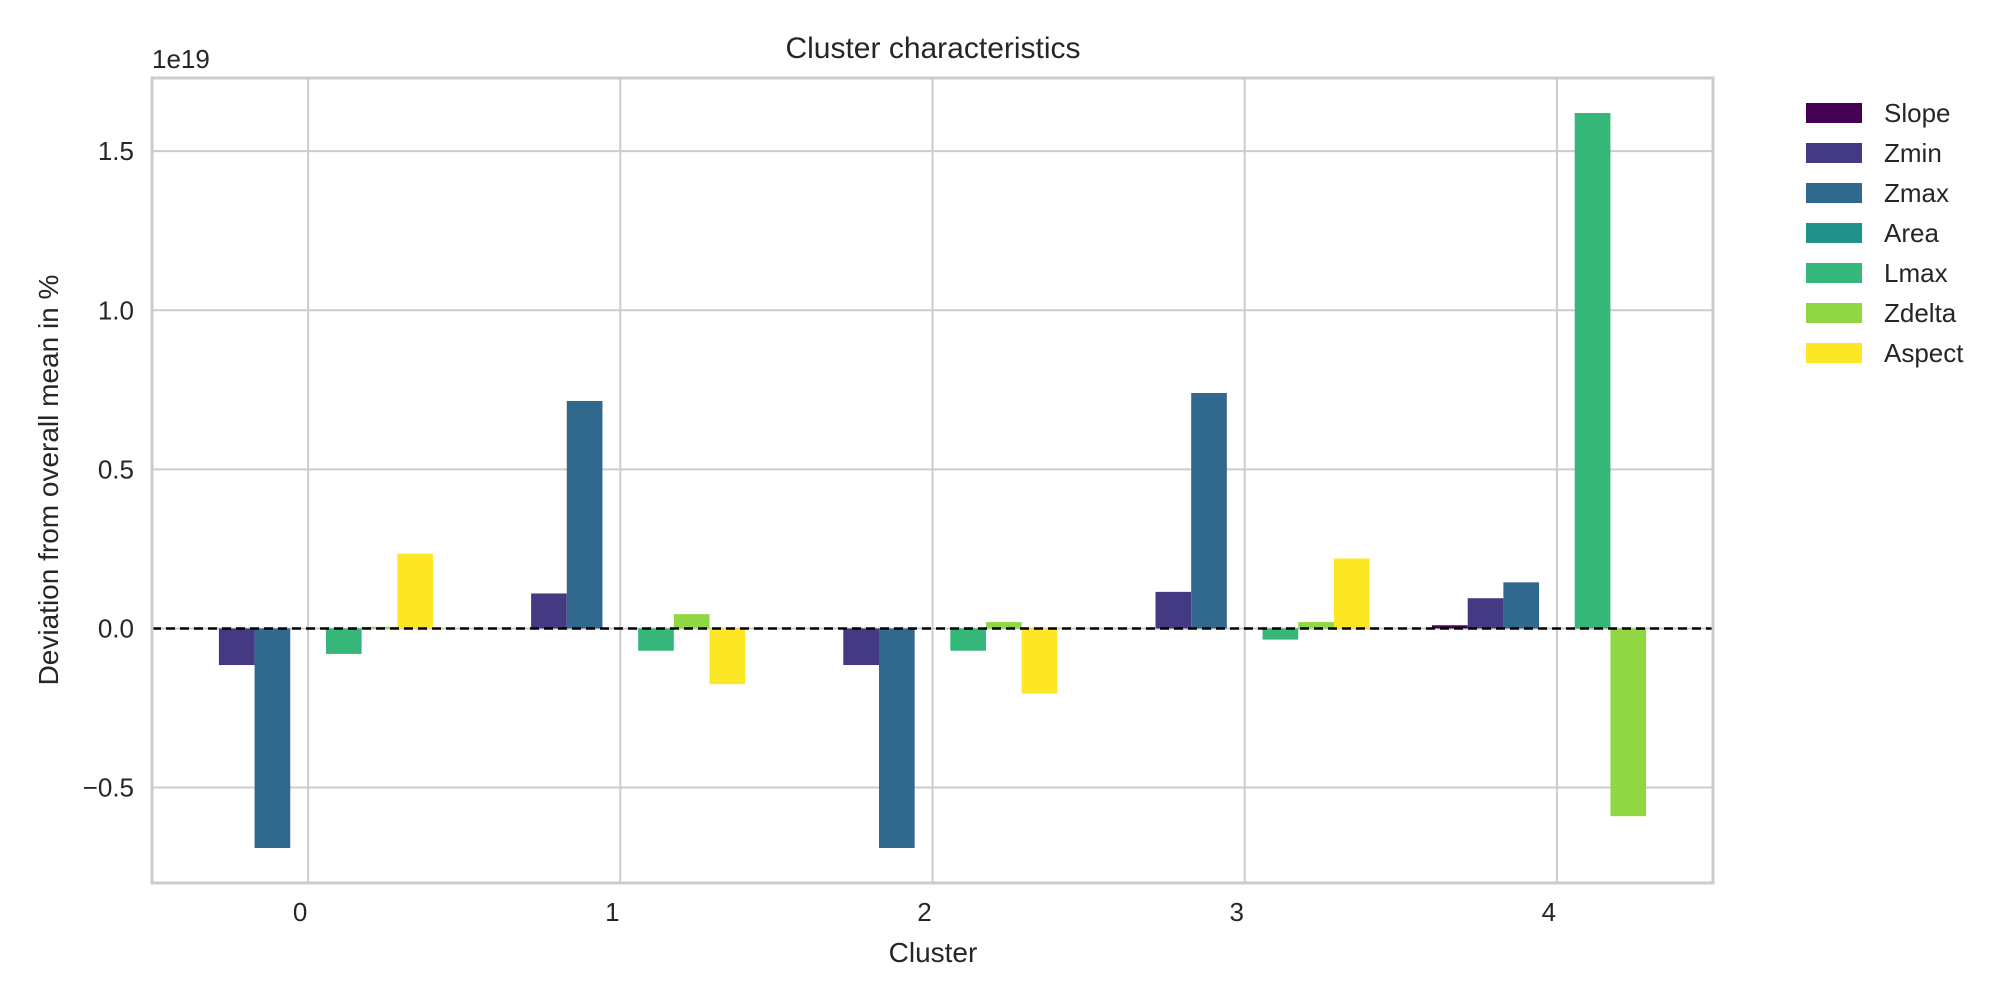 This screenshot has height=1000, width=2000. I want to click on legend-swatch-lmax, so click(1834, 273).